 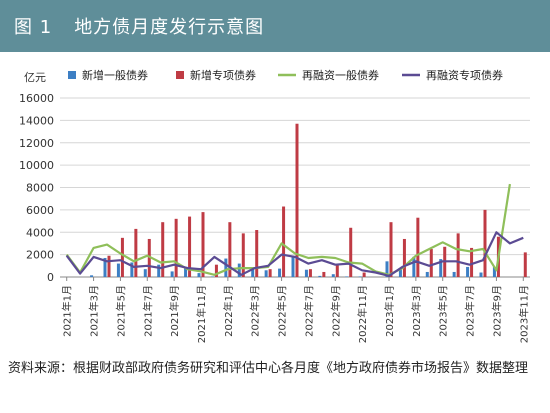 I want to click on source-note: 资料来源：根据财政部政府债务研究和评估中心各月度《地方政府债券市场报告》数据整理, so click(x=268, y=368).